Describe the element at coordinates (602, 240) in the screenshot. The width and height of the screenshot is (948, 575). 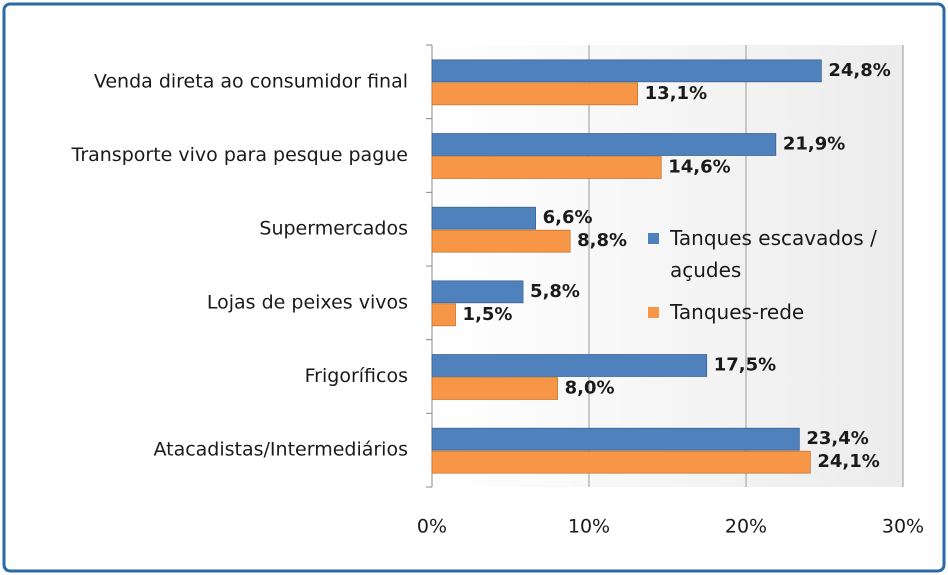
I see `value-label: 8,8%` at that location.